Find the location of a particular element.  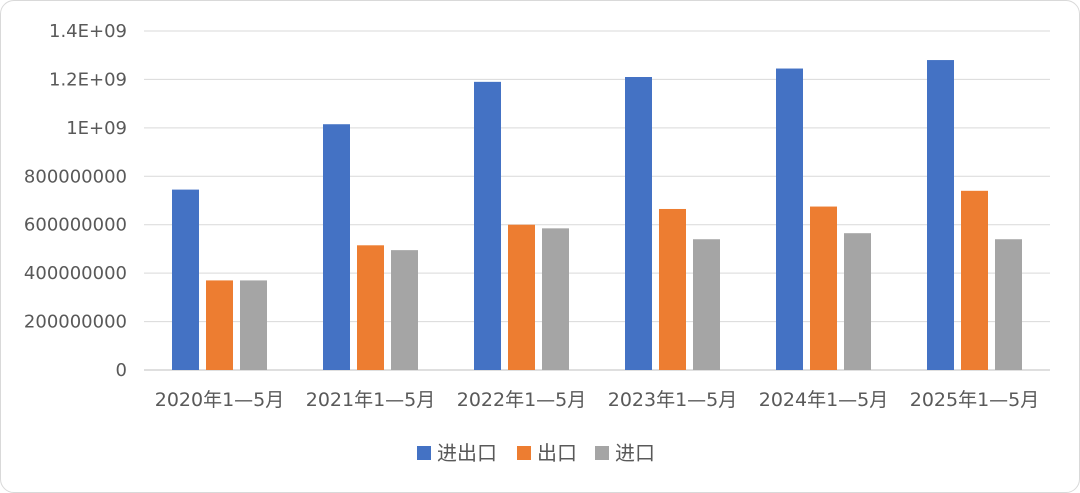

x-category-label: 2022年1—5月 is located at coordinates (522, 400).